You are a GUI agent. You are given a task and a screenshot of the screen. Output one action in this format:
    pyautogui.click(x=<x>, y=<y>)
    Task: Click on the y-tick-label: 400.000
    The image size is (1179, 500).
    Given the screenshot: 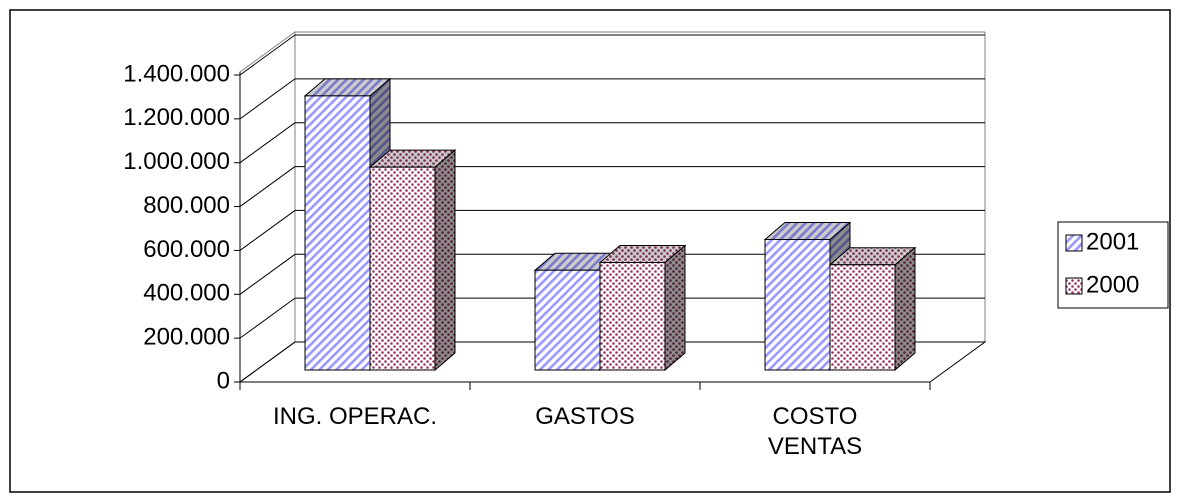 What is the action you would take?
    pyautogui.click(x=186, y=293)
    